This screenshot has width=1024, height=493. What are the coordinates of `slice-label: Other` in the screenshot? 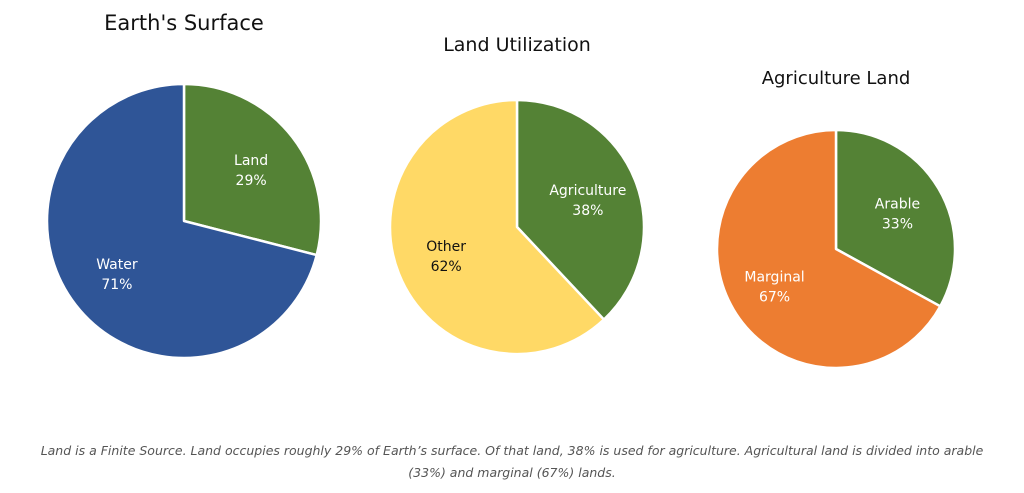 It's located at (446, 247).